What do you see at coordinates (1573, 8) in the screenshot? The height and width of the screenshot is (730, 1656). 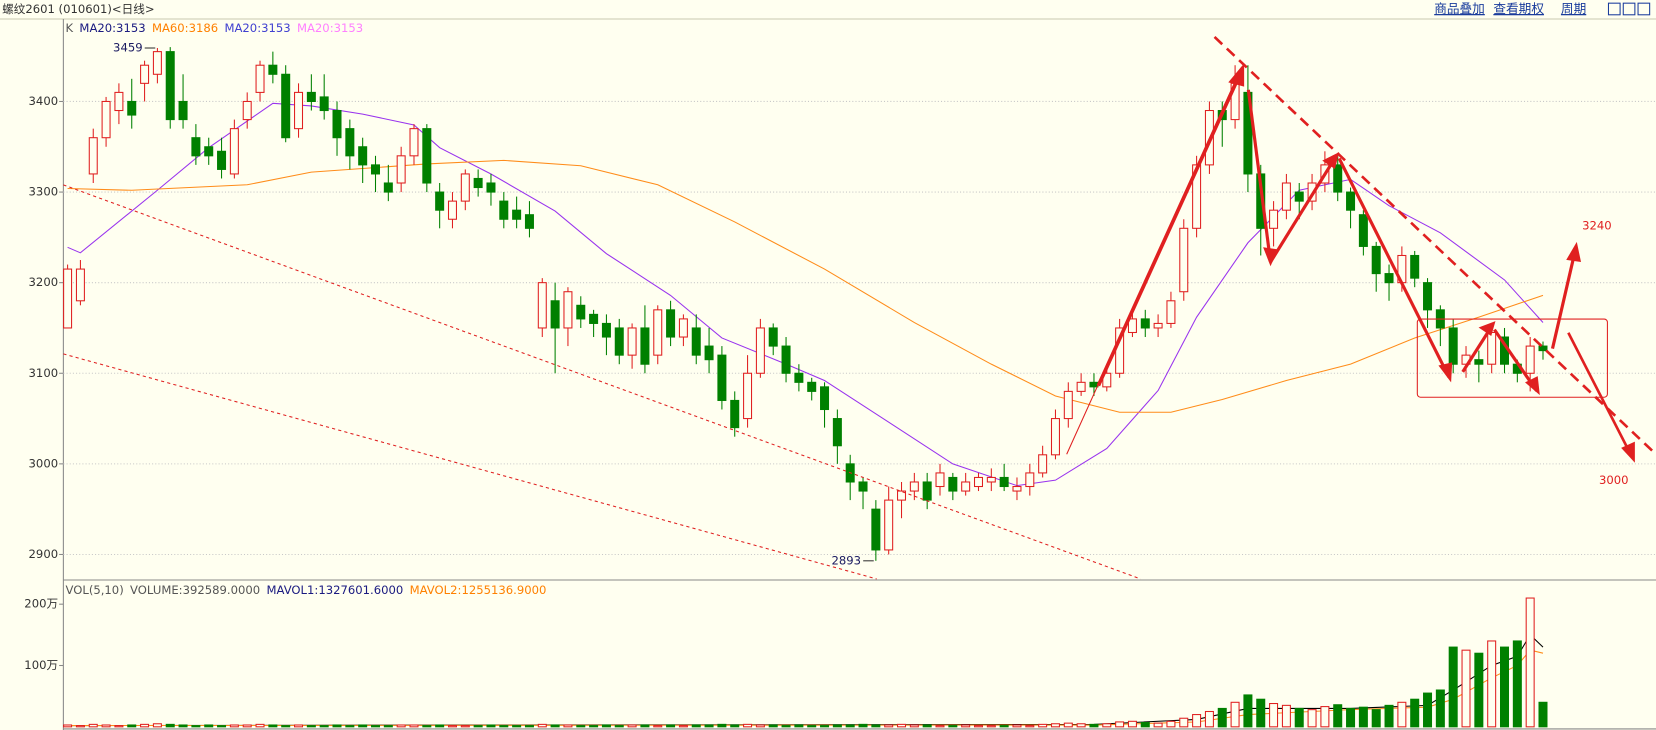 I see `link: 周期` at bounding box center [1573, 8].